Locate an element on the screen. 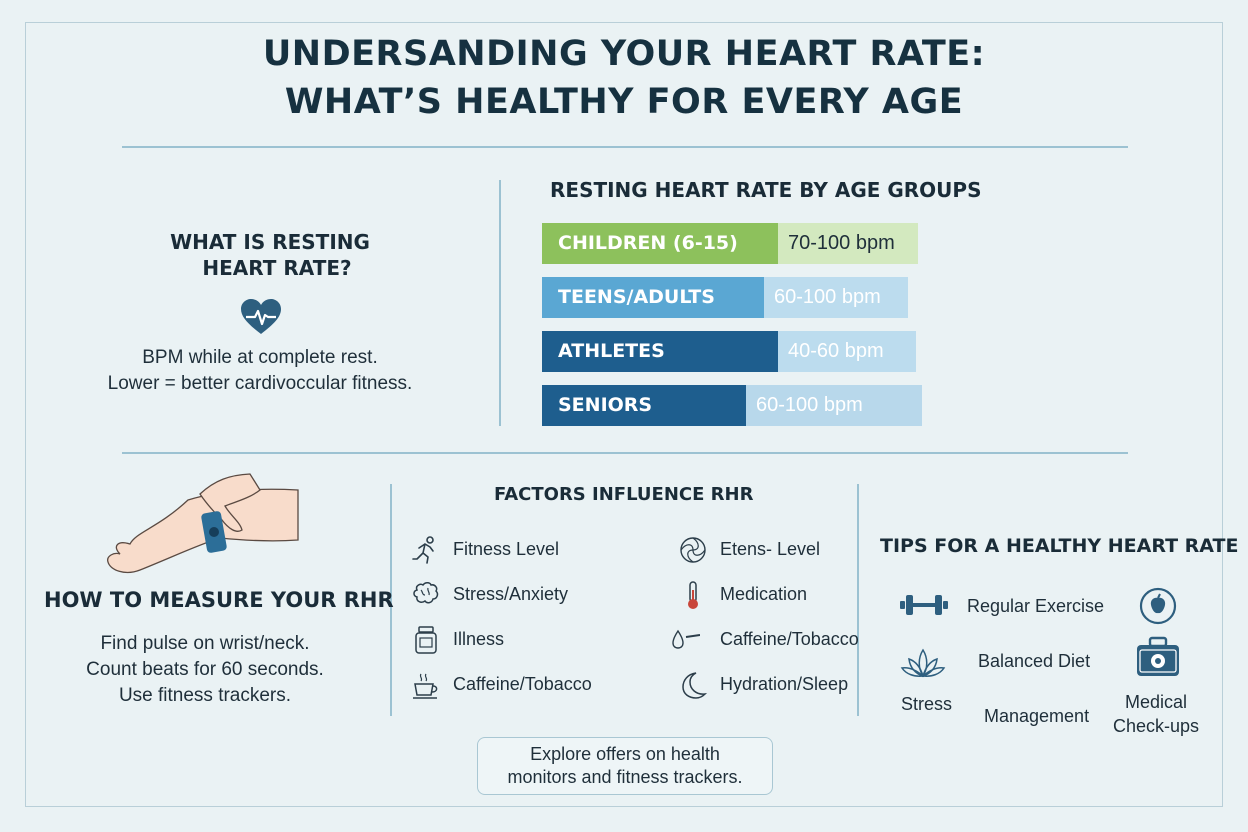 The height and width of the screenshot is (832, 1248). apple-badge-icon is located at coordinates (1158, 606).